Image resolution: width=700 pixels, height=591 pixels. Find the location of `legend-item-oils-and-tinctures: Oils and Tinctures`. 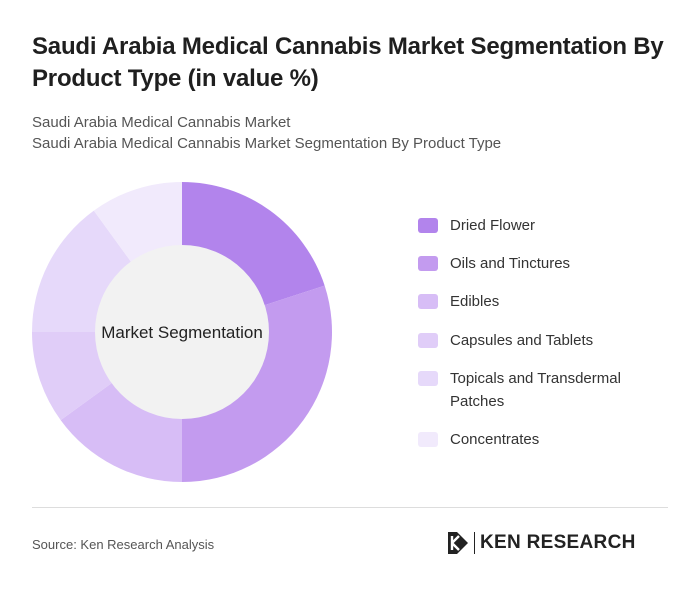

legend-item-oils-and-tinctures: Oils and Tinctures is located at coordinates (539, 263).